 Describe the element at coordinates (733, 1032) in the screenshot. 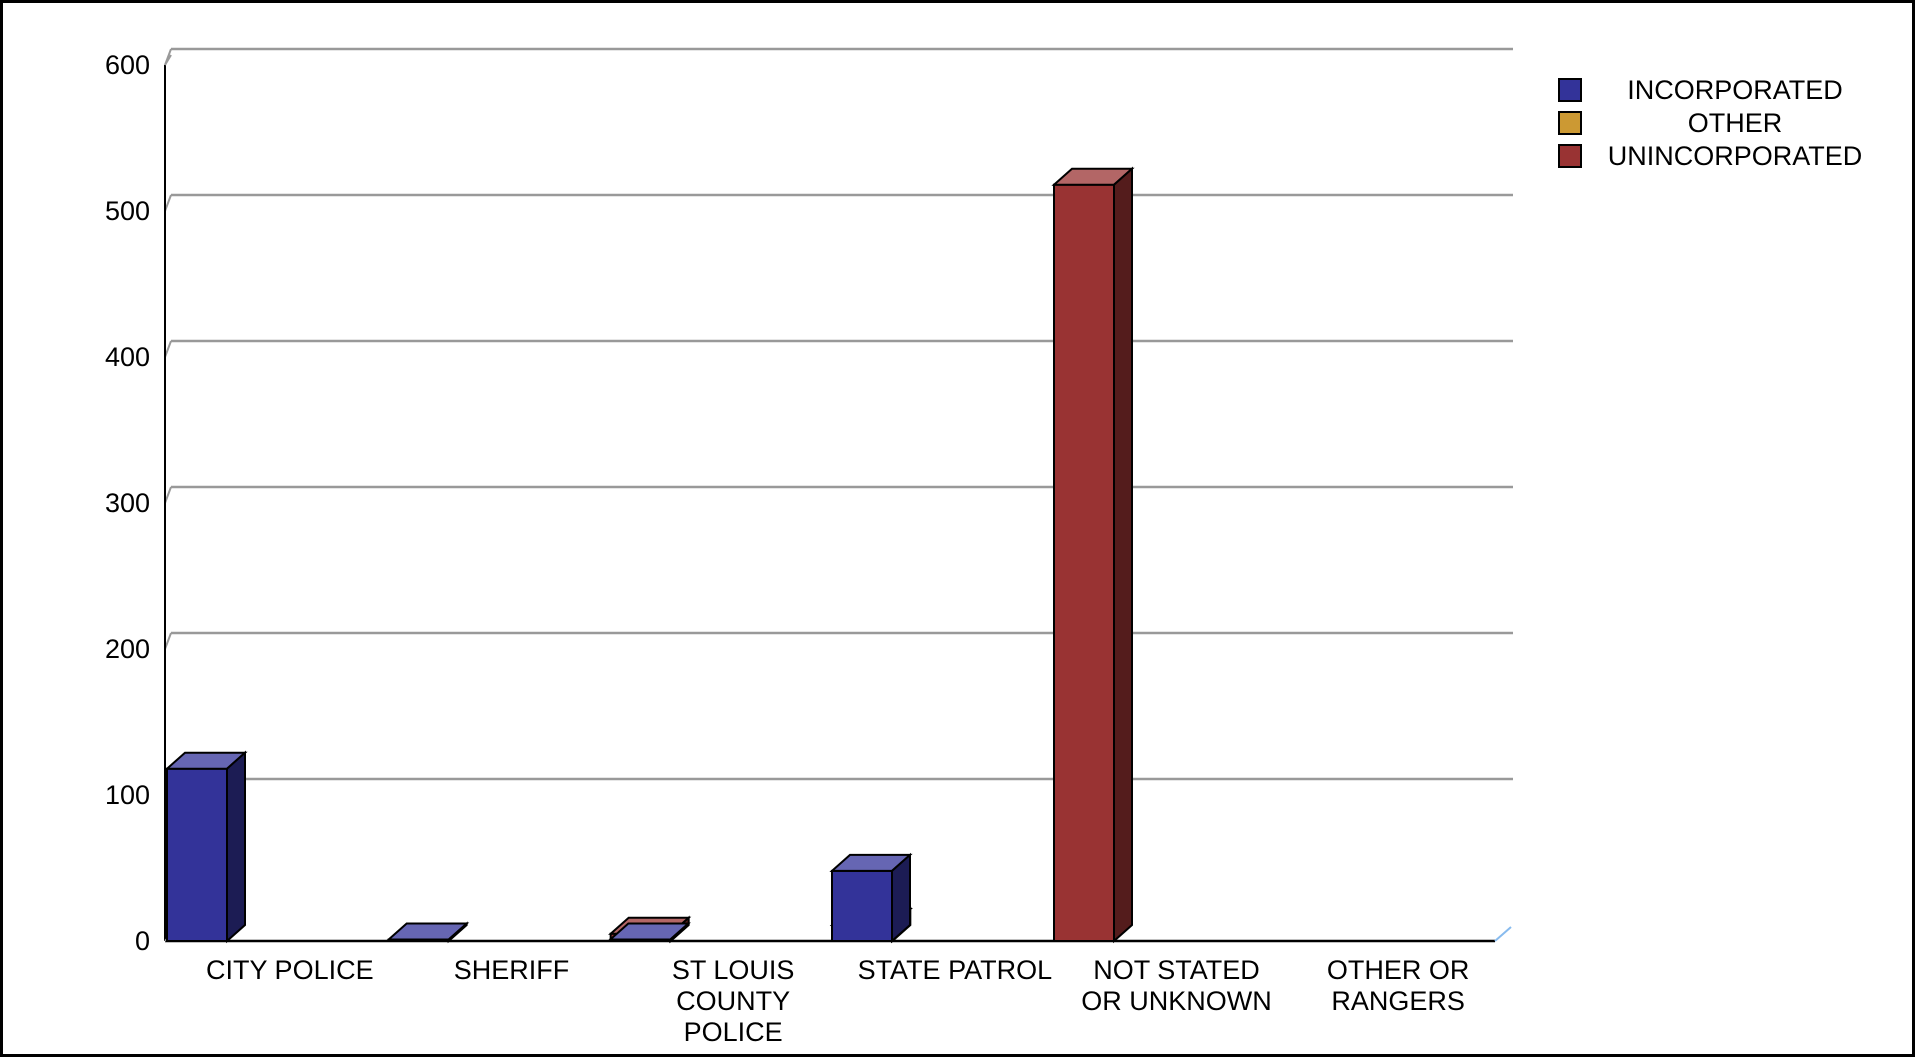

I see `x-category-label-line: POLICE` at that location.